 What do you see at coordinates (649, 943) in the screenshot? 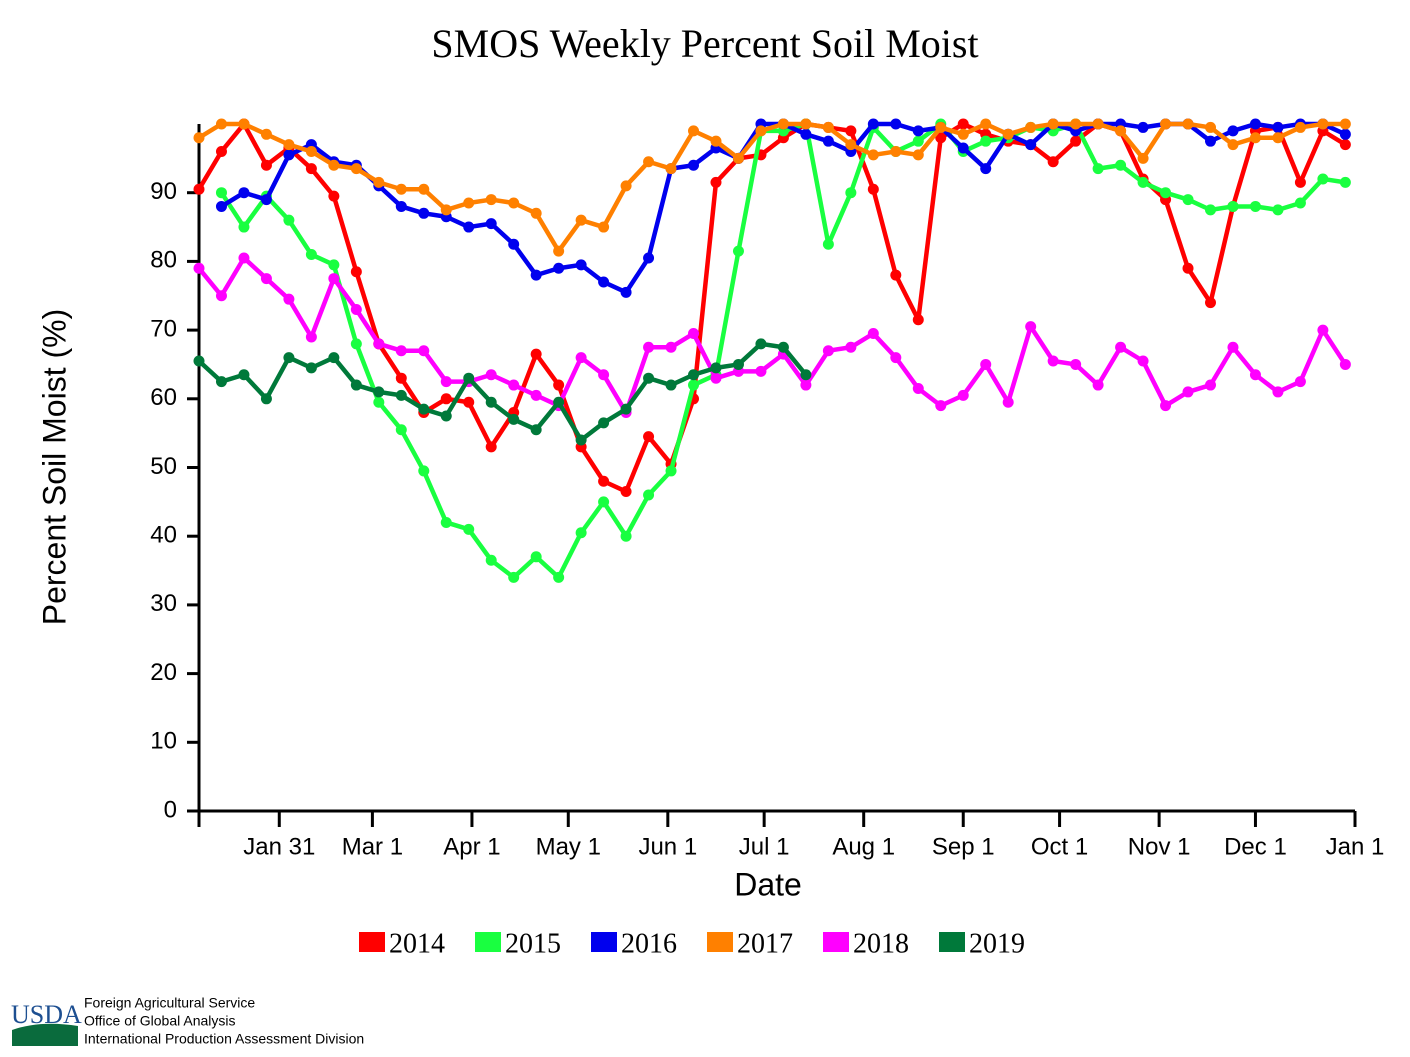
I see `legend-label: 2016` at bounding box center [649, 943].